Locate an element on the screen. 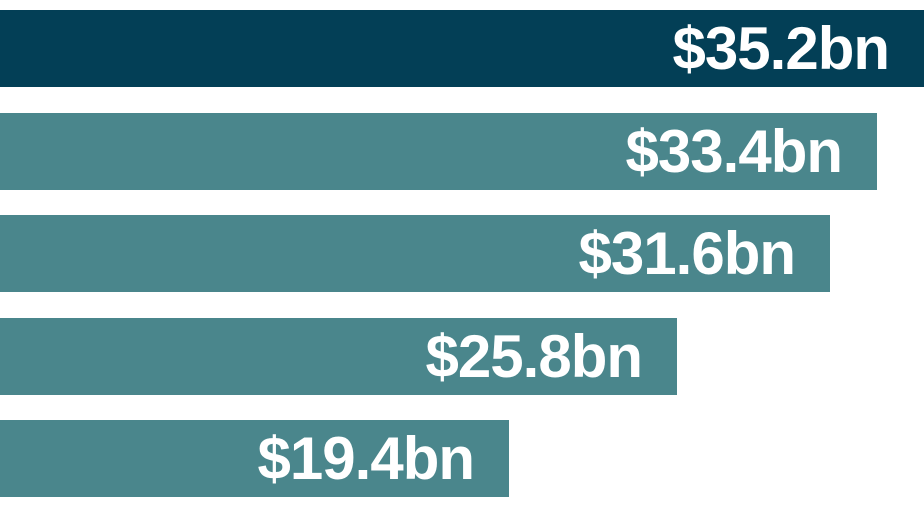 This screenshot has height=510, width=924. bar-value-label: $25.8bn is located at coordinates (534, 356).